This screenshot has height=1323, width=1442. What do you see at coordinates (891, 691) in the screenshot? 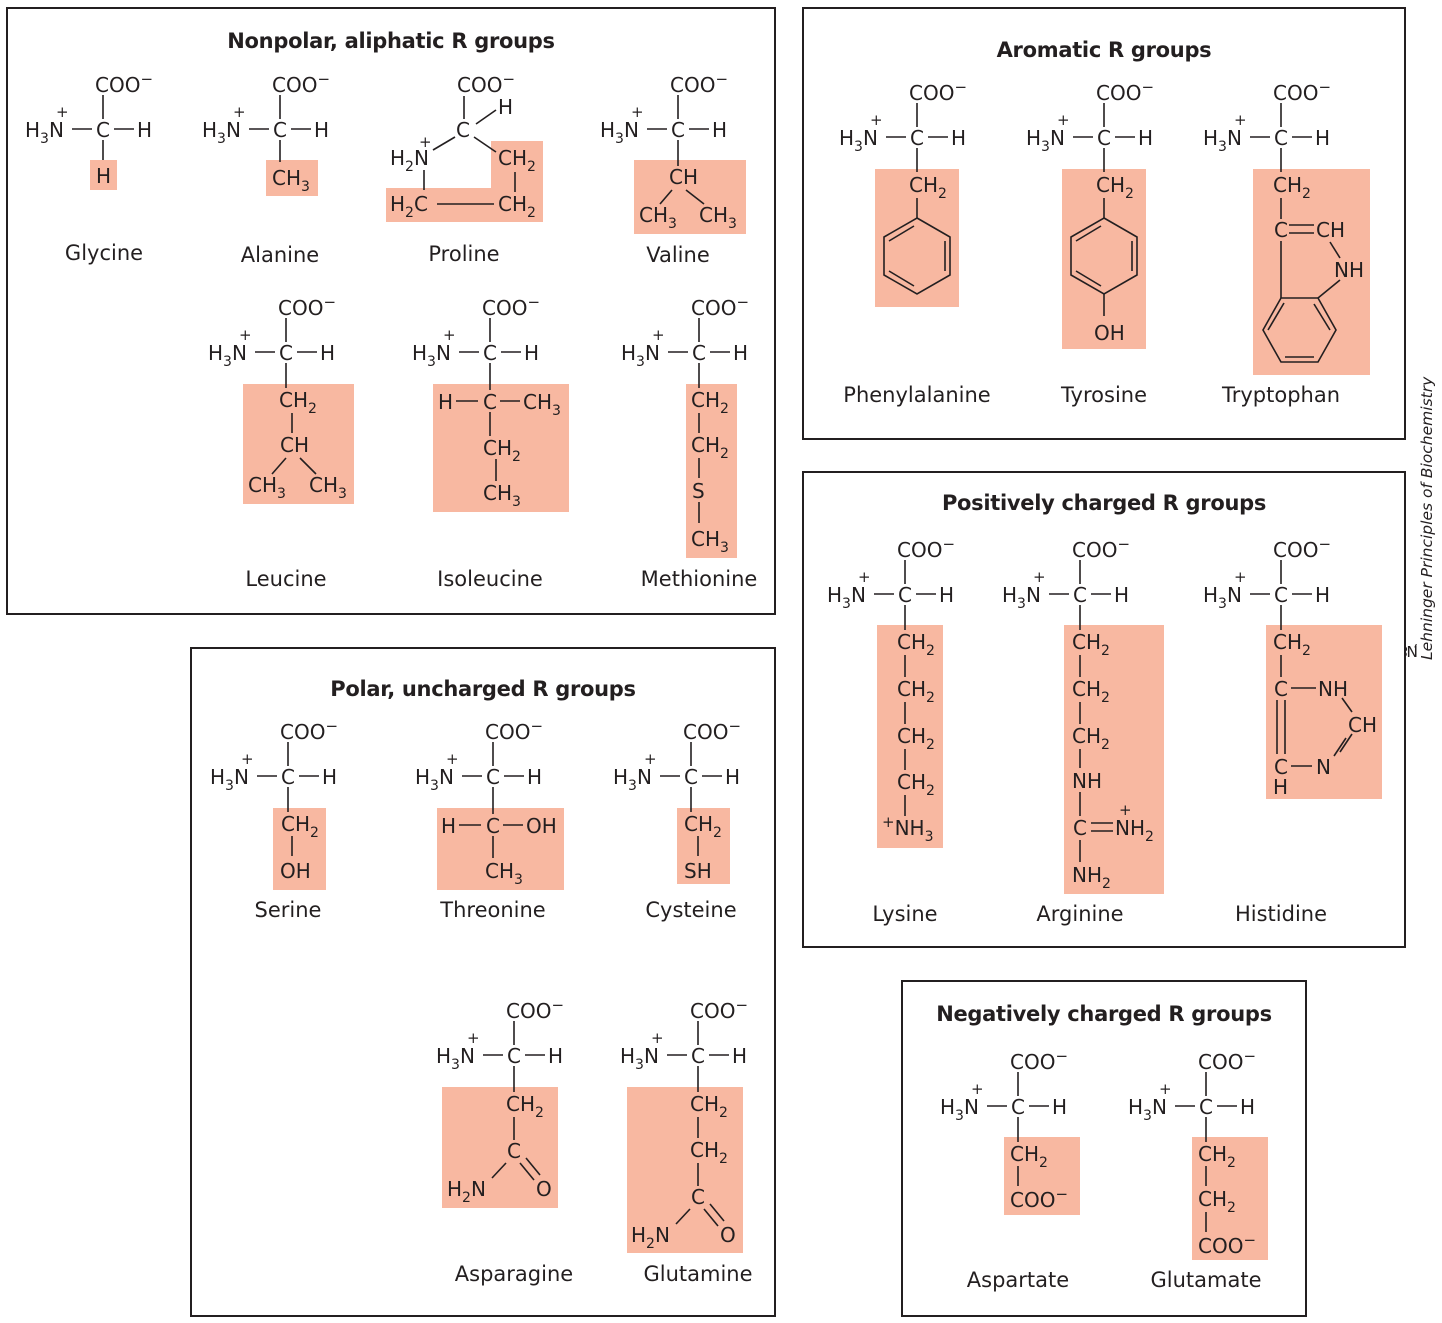
I see `structure-lysine: COO− H3N + C H CH2 CH2 CH2 CH2 +NH3` at bounding box center [891, 691].